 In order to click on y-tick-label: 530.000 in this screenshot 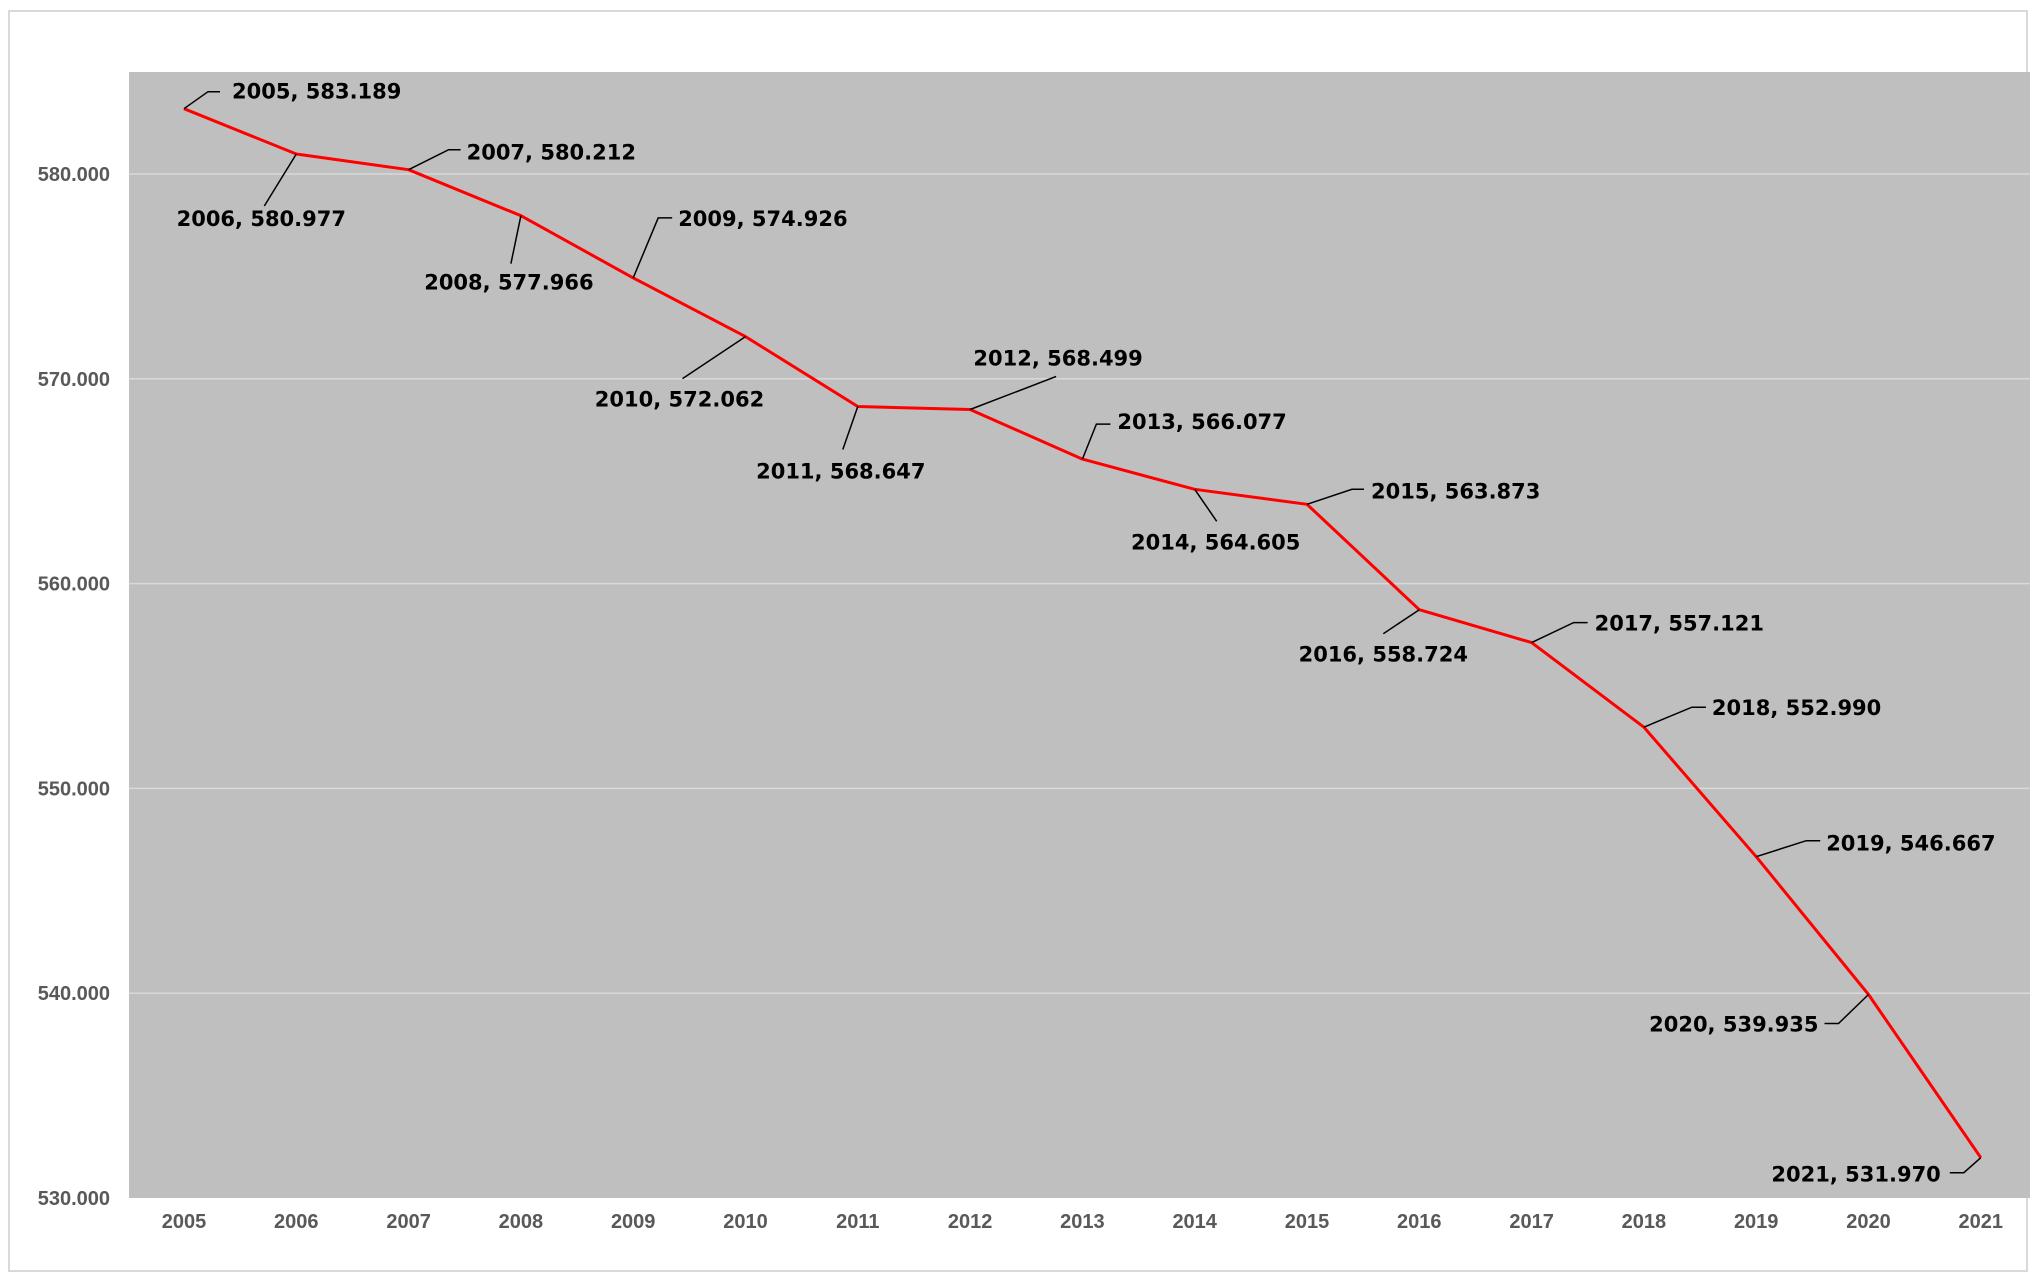, I will do `click(74, 1199)`.